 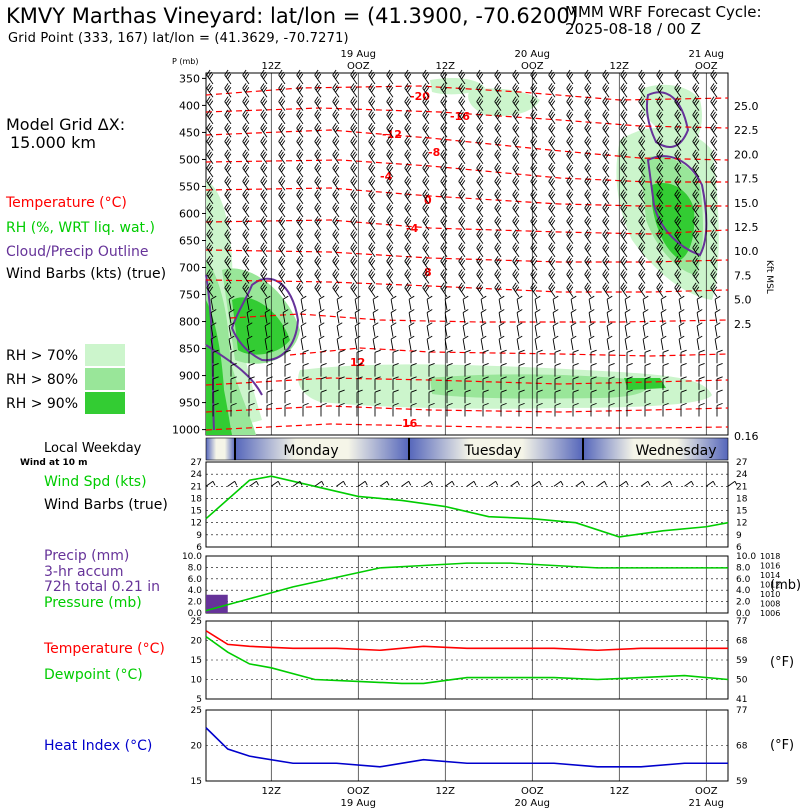 I want to click on pressure-tick-900: 900, so click(x=189, y=376).